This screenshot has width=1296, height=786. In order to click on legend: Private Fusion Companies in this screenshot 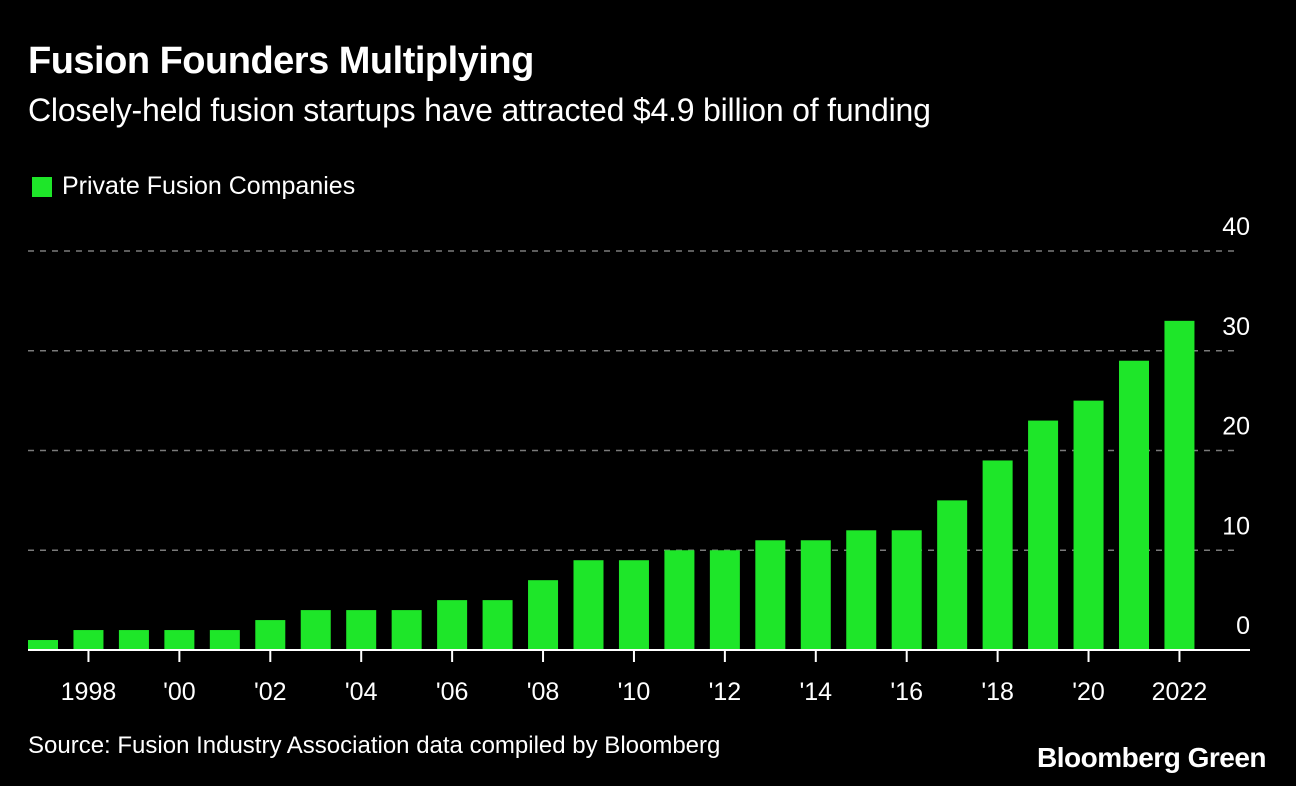, I will do `click(193, 186)`.